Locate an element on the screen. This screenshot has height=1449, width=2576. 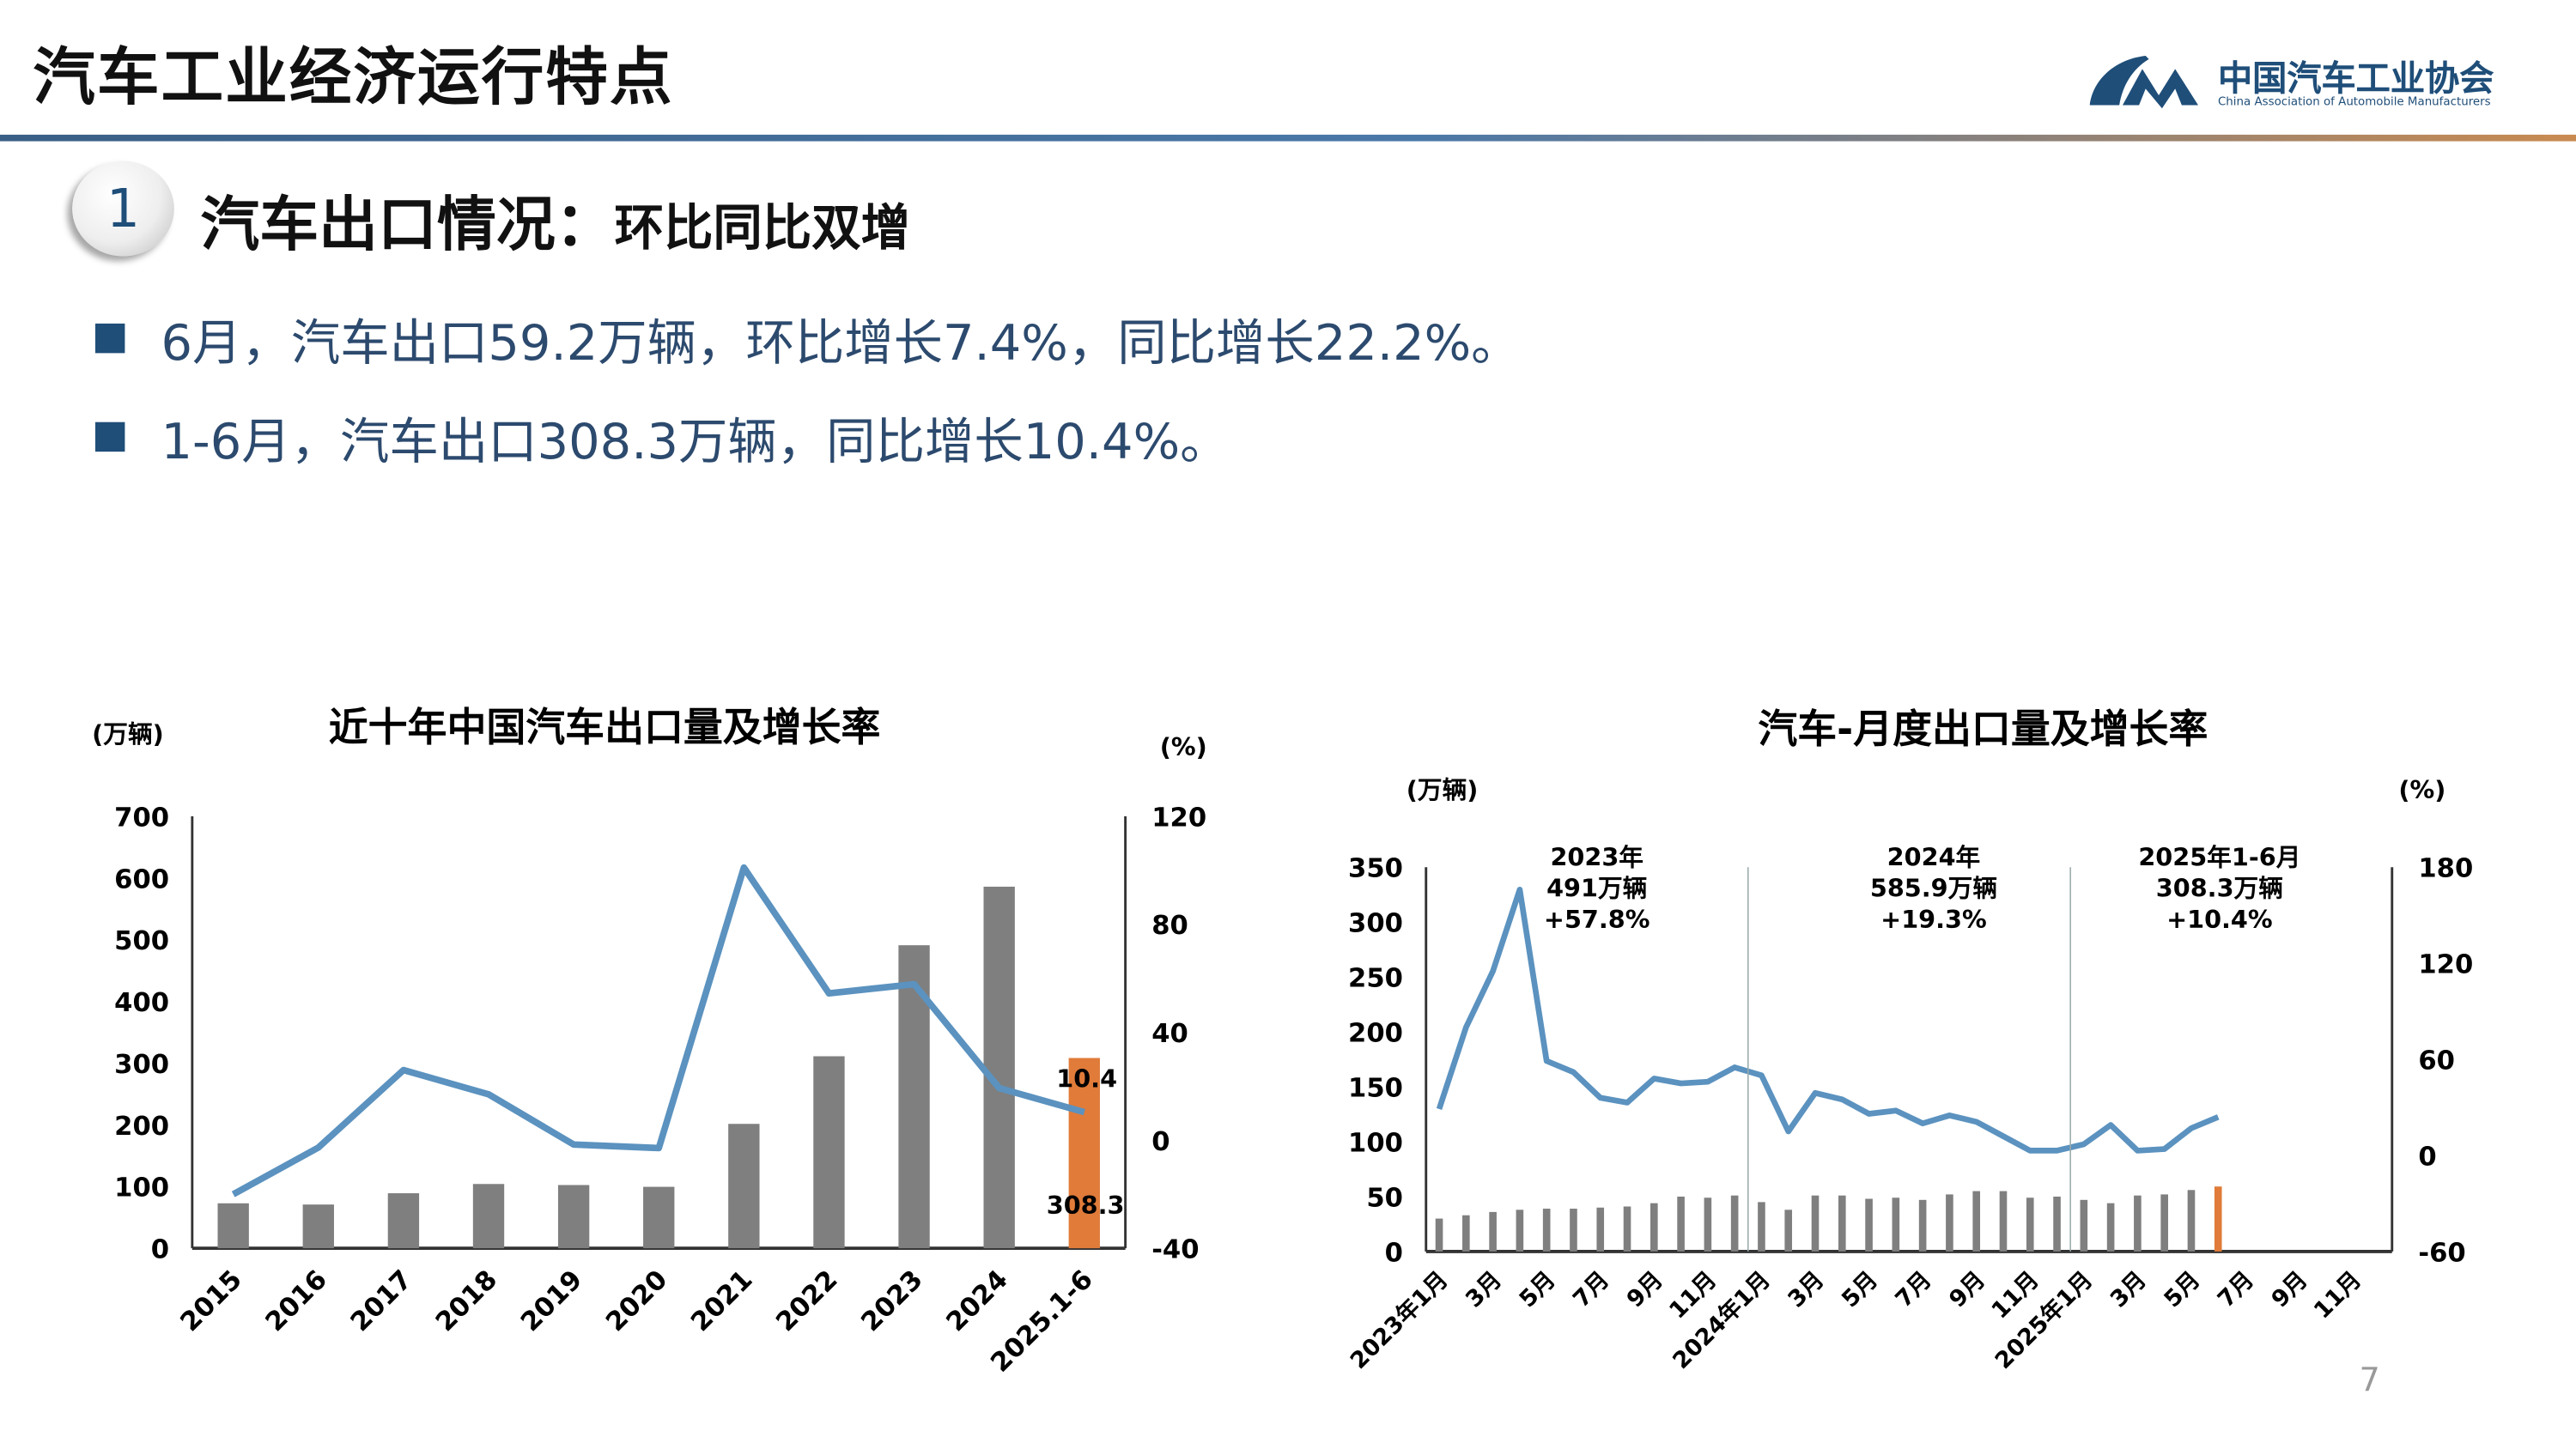
y-tick-label: 0 is located at coordinates (1394, 1253).